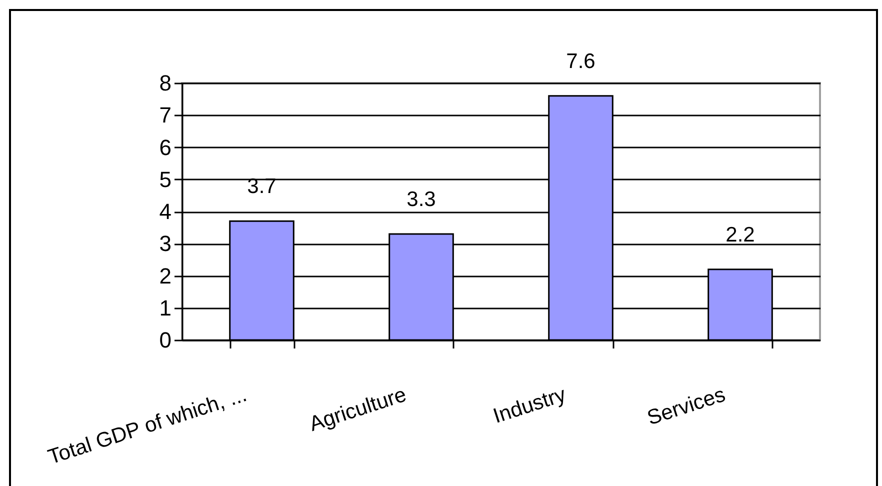  I want to click on y-tick-label: 8, so click(165, 83).